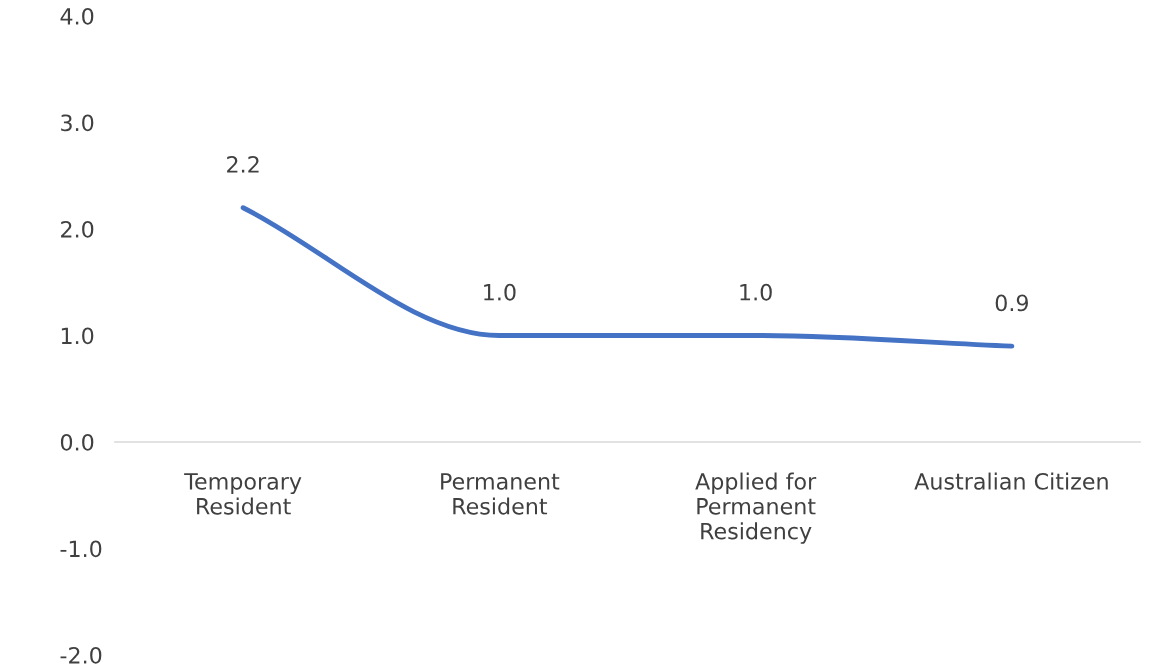 This screenshot has width=1166, height=671. Describe the element at coordinates (81, 549) in the screenshot. I see `y-tick-label: -1.0` at that location.